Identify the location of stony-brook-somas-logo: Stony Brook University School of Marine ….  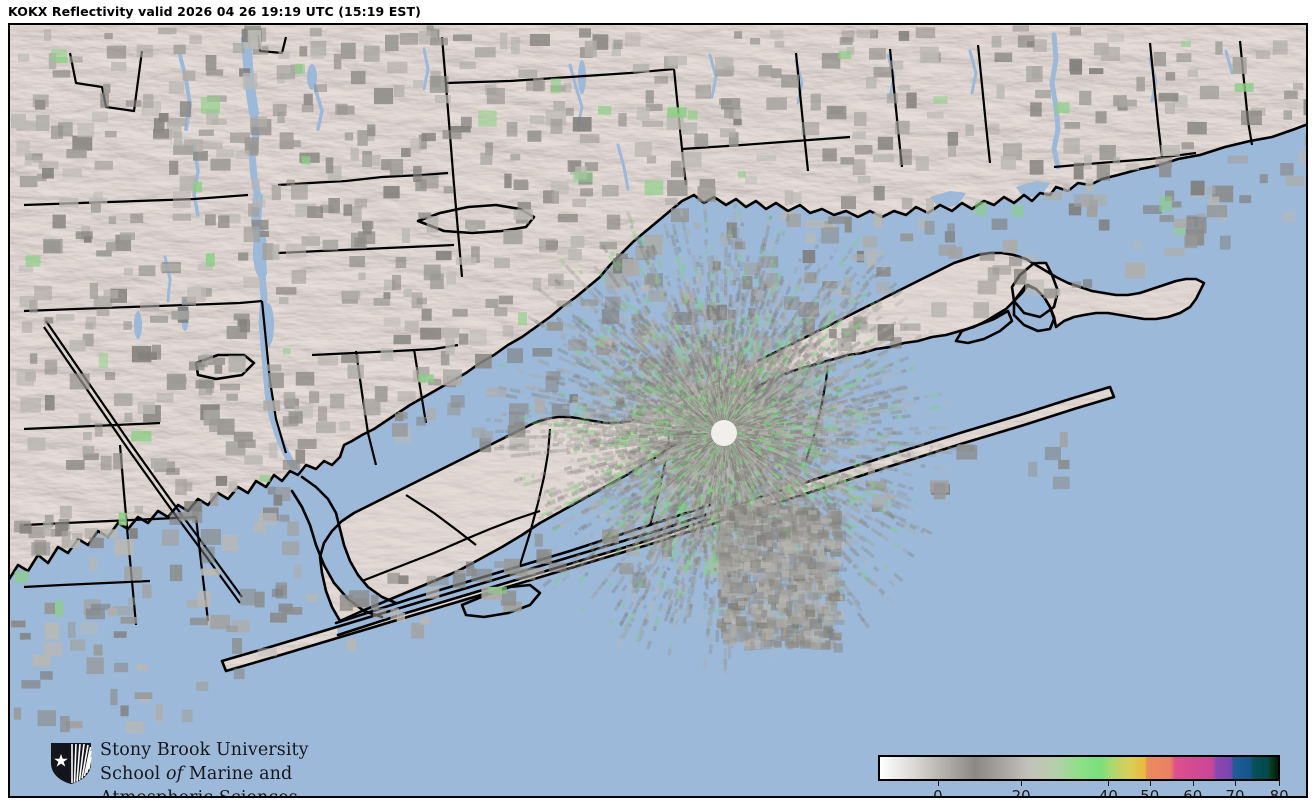
(187, 767).